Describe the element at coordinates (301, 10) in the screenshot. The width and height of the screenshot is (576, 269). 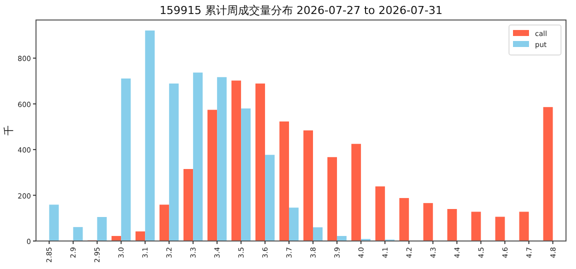
I see `chart-title: 159915 累计周成交量分布 2026-07-27 to 2026-07-31` at that location.